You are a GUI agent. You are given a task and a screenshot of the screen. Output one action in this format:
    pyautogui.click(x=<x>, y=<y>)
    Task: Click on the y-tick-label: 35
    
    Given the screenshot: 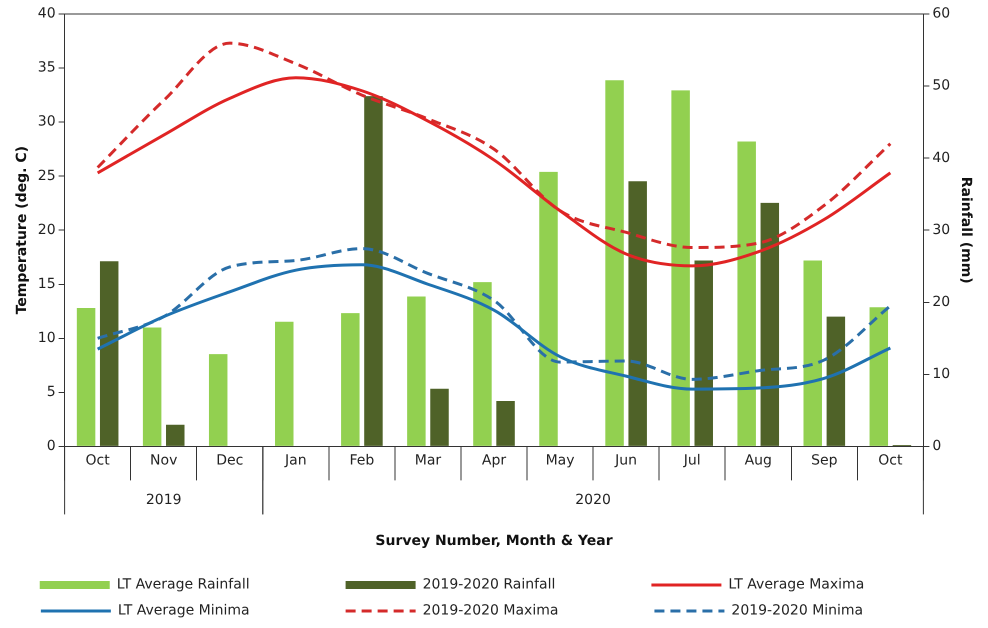 What is the action you would take?
    pyautogui.click(x=47, y=68)
    